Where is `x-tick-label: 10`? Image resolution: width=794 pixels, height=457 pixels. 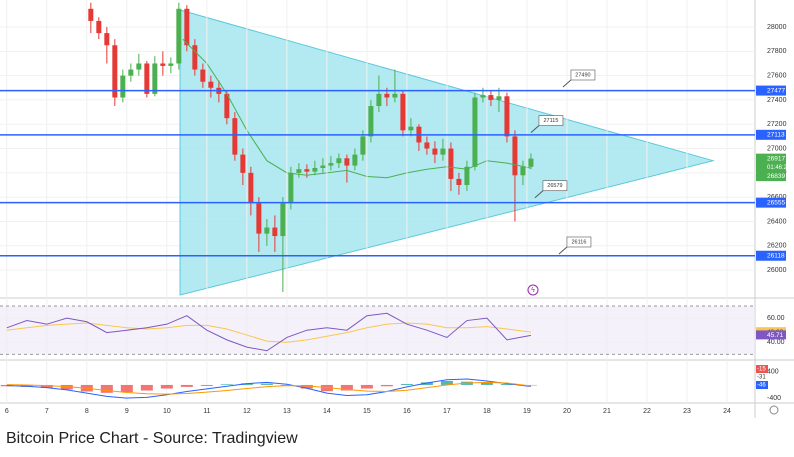 x-tick-label: 10 is located at coordinates (167, 411).